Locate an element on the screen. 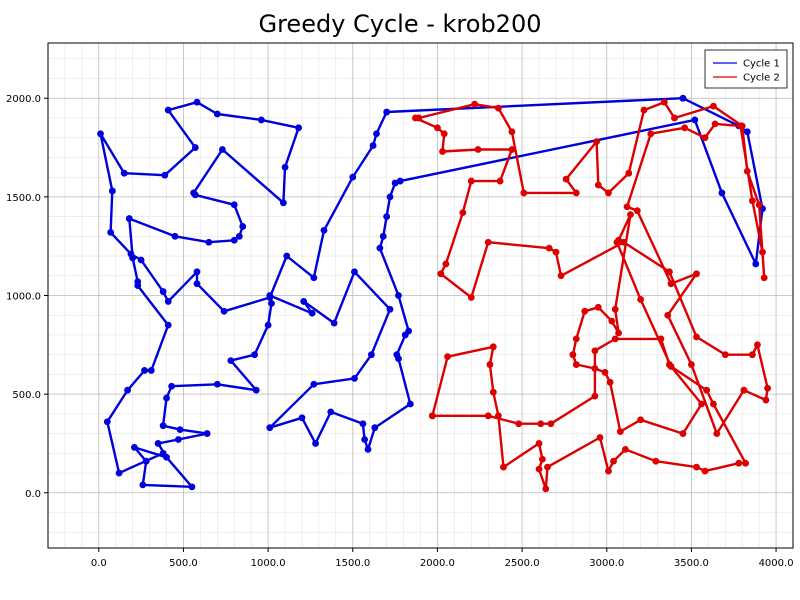 This screenshot has height=600, width=800. x-tick-label: 3000.0 is located at coordinates (606, 563).